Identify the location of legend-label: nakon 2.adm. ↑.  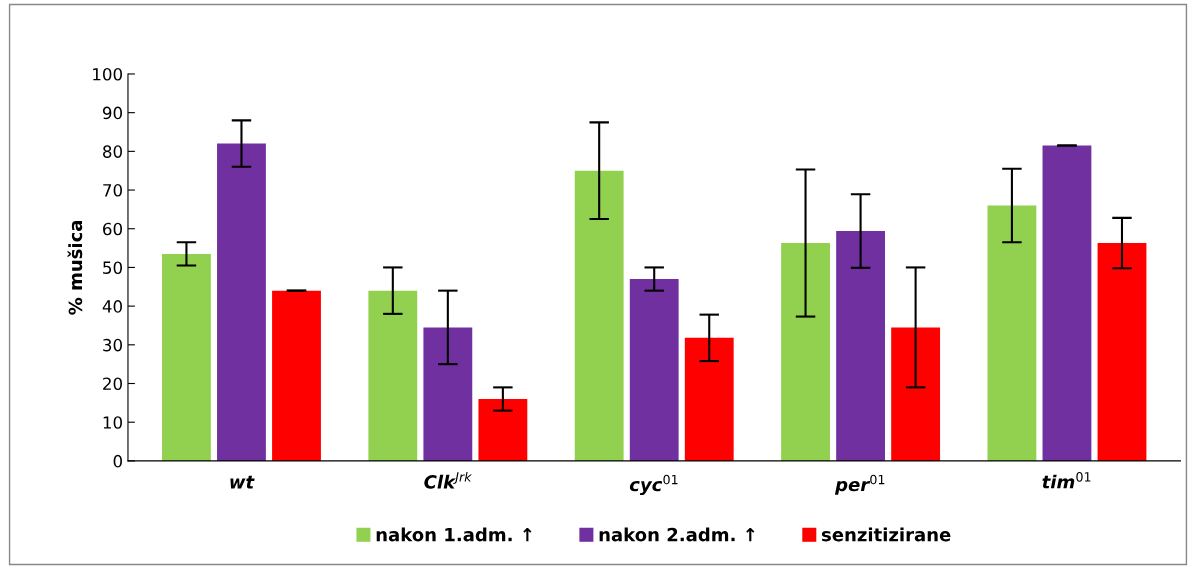
(677, 534).